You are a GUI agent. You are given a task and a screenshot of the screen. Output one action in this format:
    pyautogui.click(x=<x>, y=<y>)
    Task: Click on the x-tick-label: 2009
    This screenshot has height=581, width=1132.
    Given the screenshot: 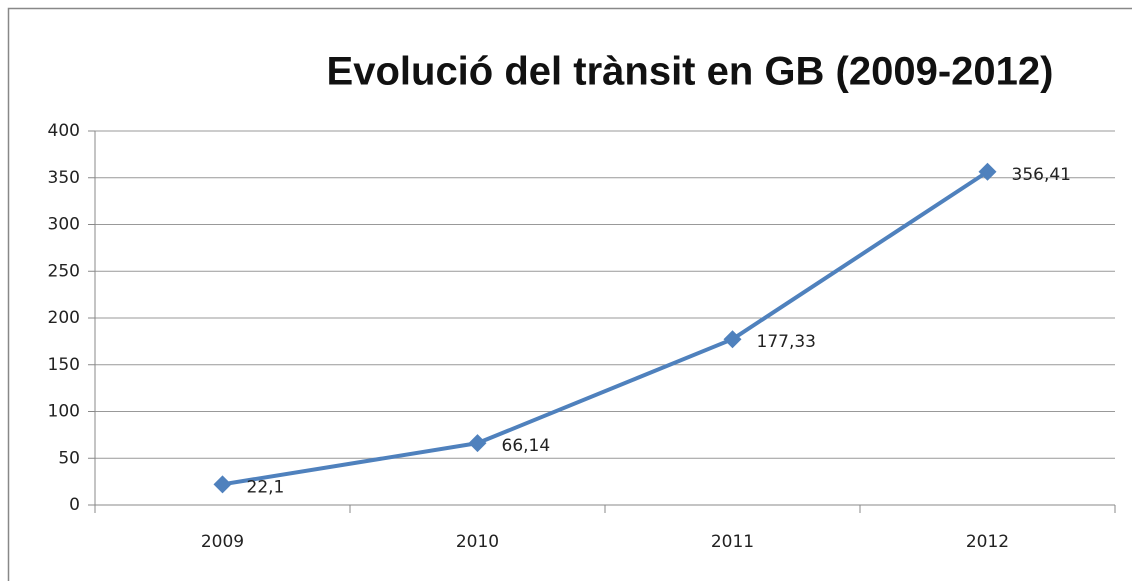 What is the action you would take?
    pyautogui.click(x=222, y=542)
    